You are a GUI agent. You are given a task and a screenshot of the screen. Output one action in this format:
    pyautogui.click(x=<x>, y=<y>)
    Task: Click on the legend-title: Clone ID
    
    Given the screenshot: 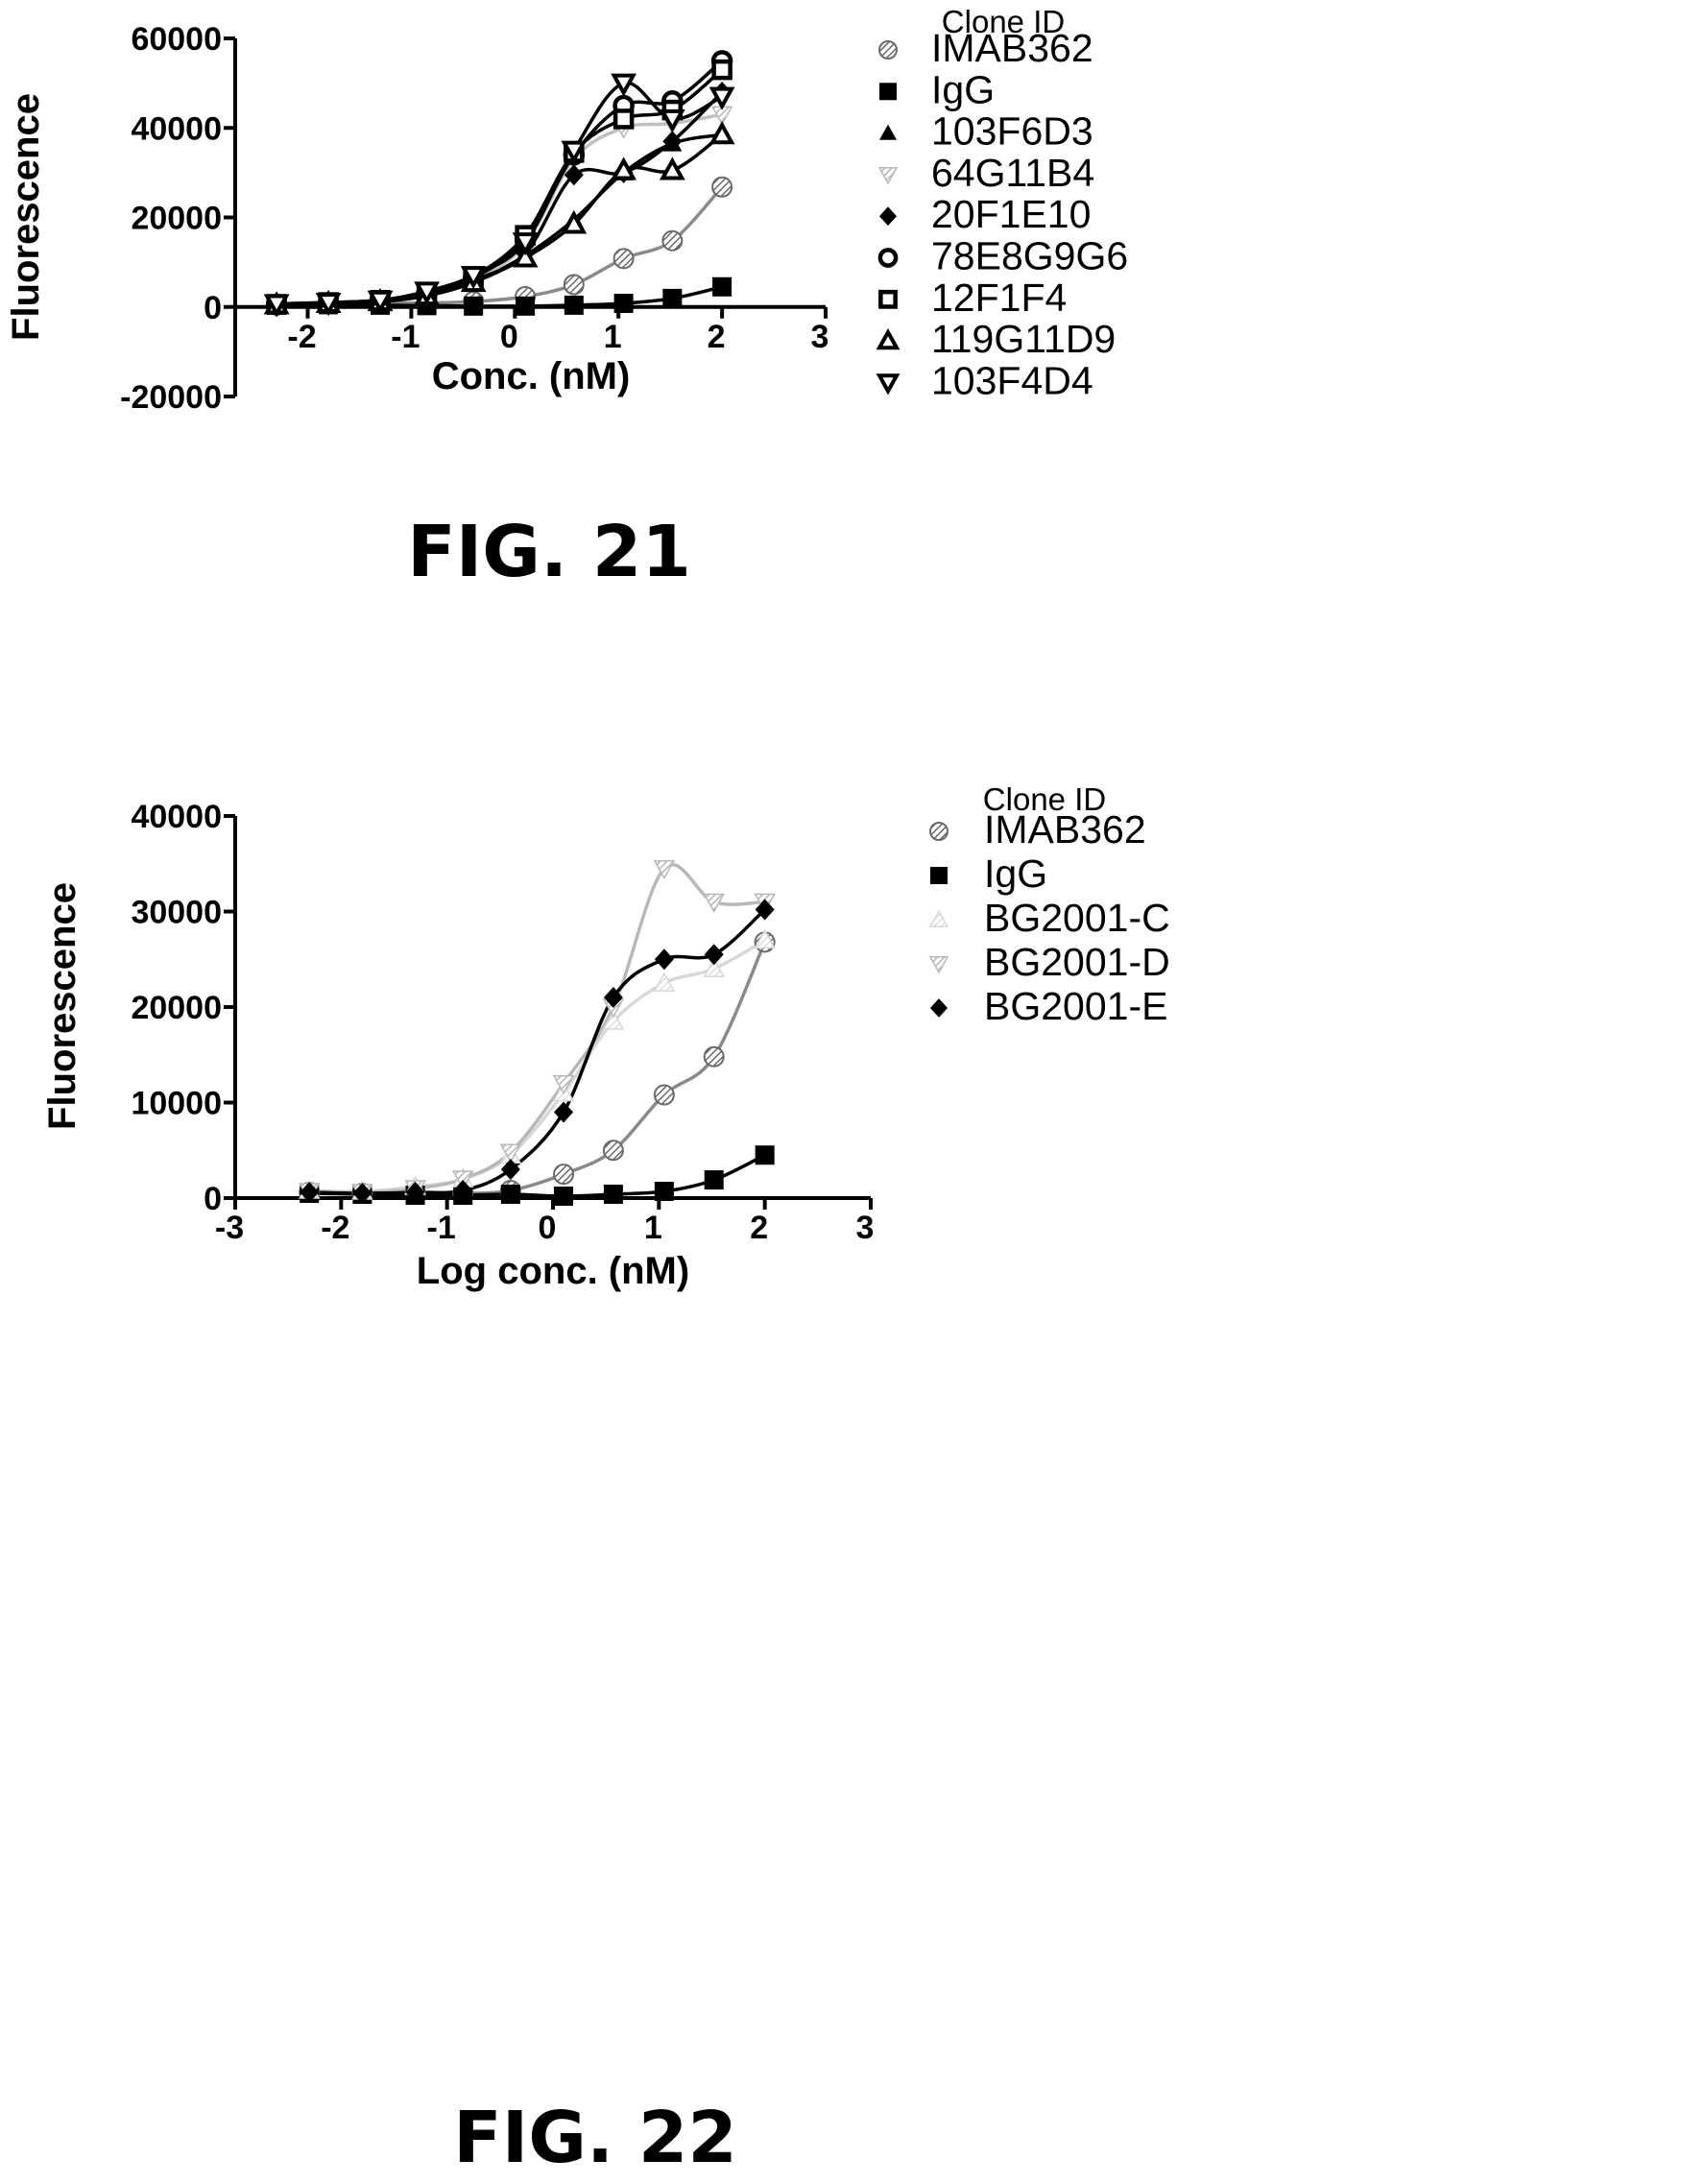 What is the action you would take?
    pyautogui.click(x=1003, y=21)
    